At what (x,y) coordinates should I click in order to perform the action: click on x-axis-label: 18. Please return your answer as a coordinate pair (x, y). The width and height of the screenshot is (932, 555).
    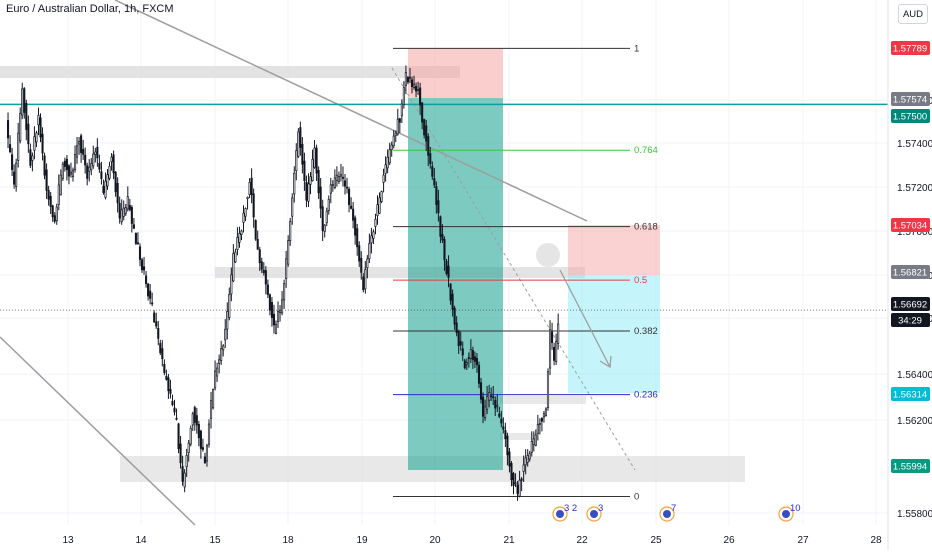
    Looking at the image, I should click on (288, 540).